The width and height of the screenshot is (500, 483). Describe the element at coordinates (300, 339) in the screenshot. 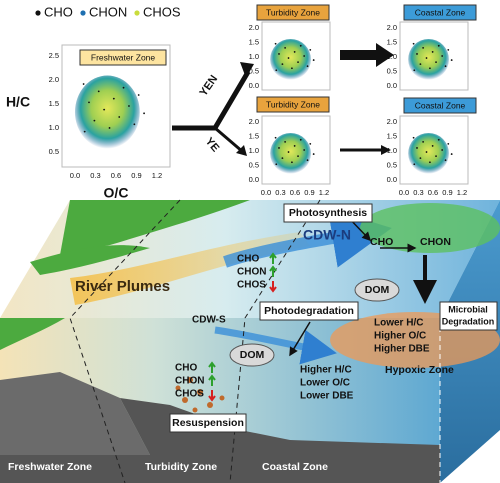

I see `arrow` at that location.